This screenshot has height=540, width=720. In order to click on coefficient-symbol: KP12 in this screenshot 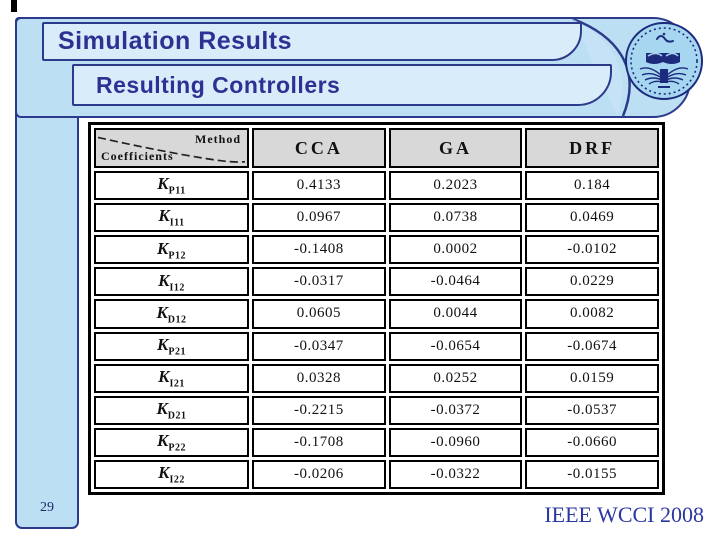, I will do `click(171, 249)`.